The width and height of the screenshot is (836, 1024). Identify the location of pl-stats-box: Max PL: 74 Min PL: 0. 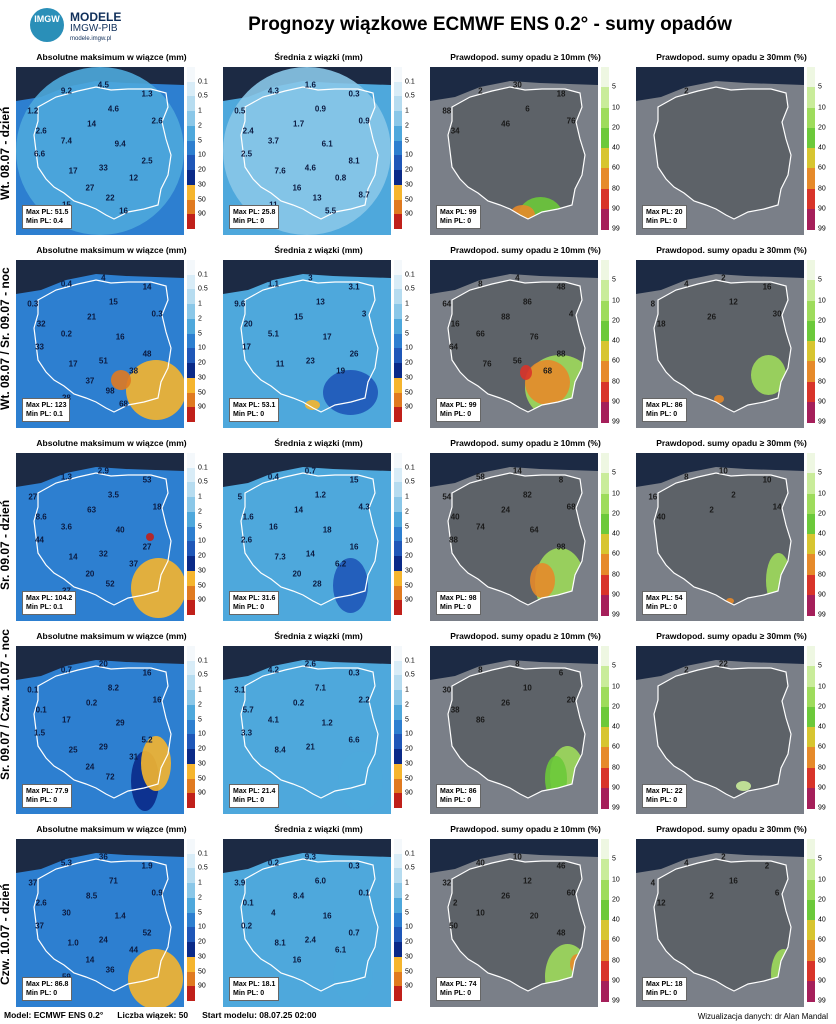
(458, 989).